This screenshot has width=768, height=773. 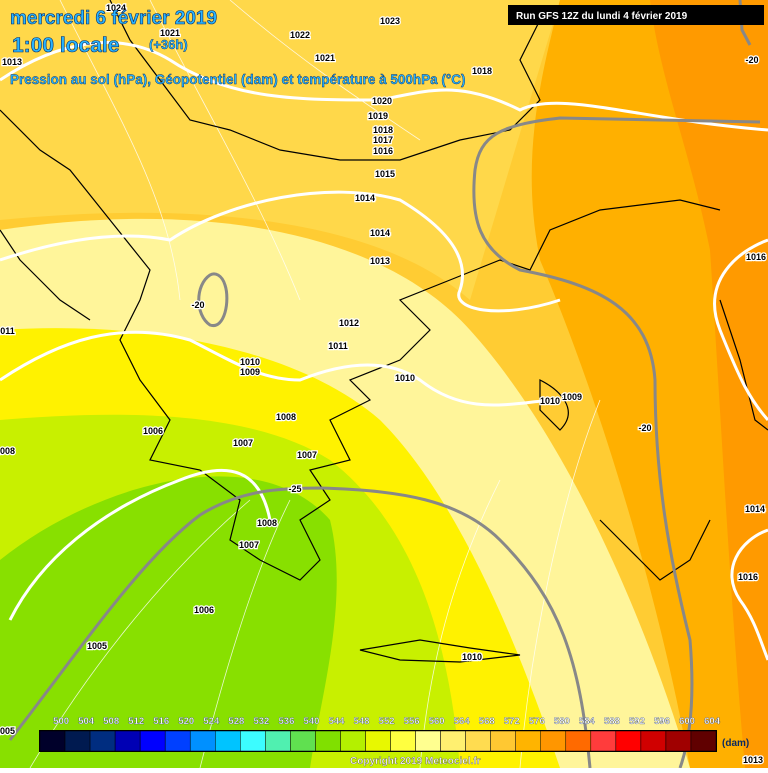 What do you see at coordinates (412, 721) in the screenshot?
I see `legend-label: 556` at bounding box center [412, 721].